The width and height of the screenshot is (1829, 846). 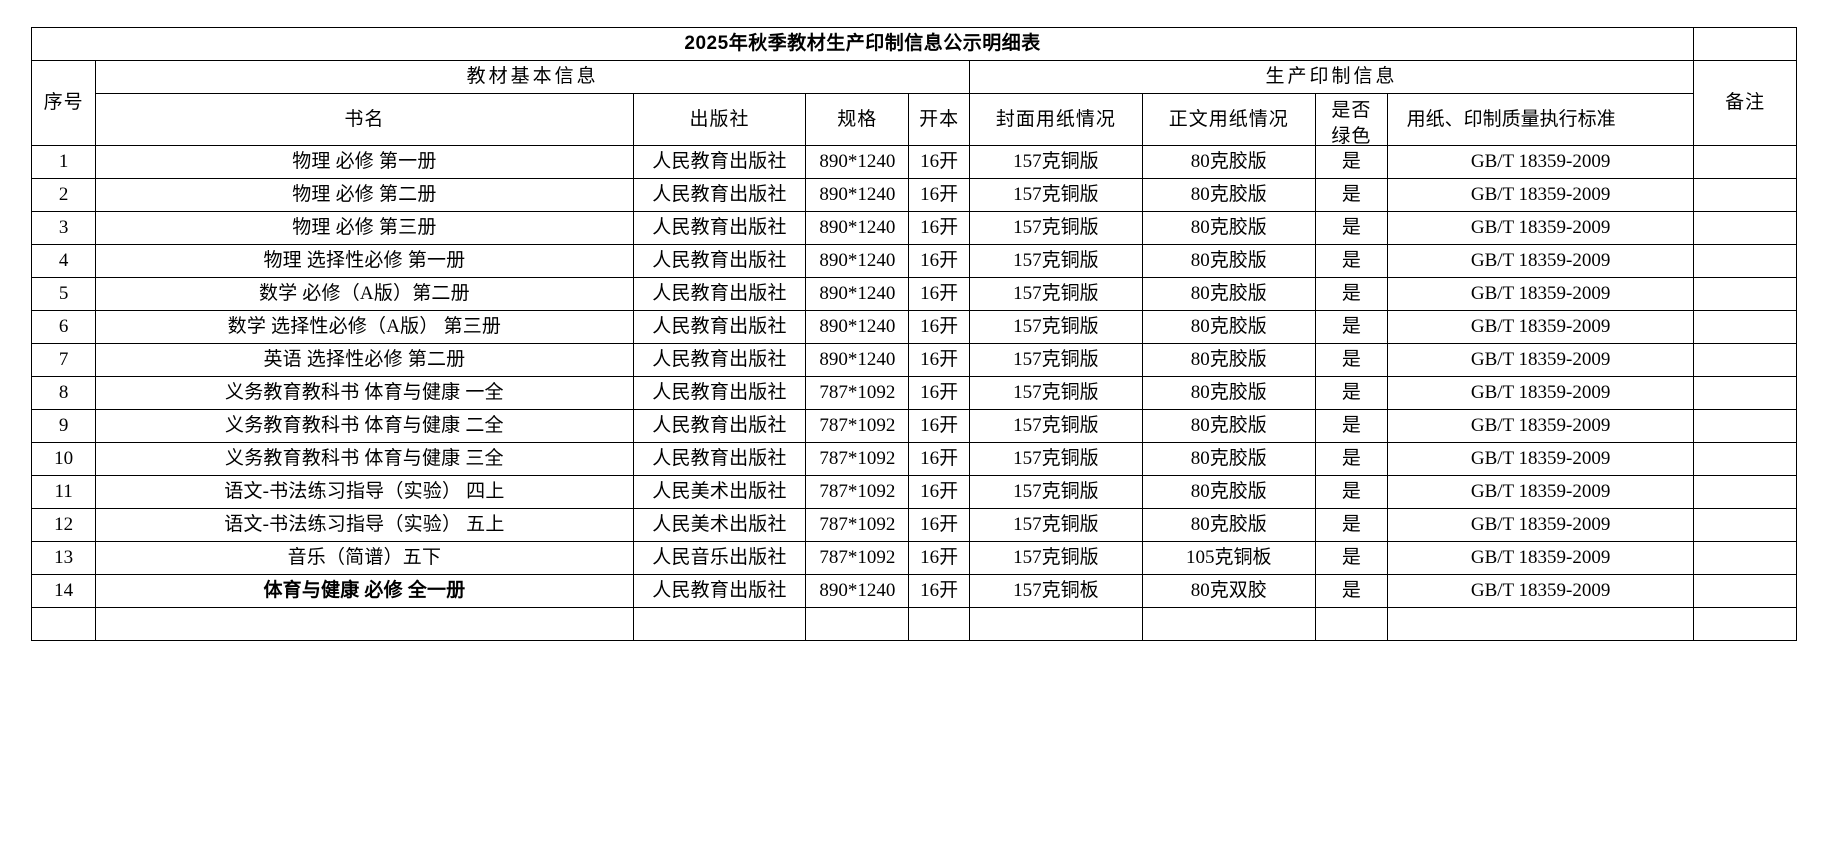 What do you see at coordinates (364, 591) in the screenshot?
I see `cell-book-name: 体育与健康 必修 全一册` at bounding box center [364, 591].